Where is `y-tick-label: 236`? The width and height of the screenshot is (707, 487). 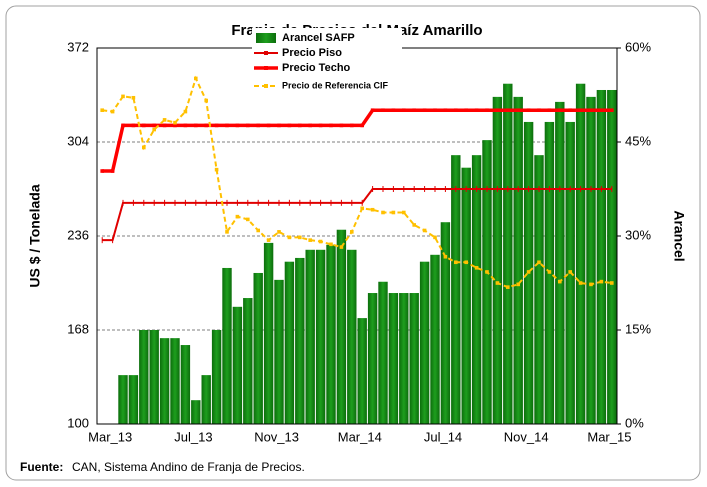 y-tick-label: 236 is located at coordinates (78, 234).